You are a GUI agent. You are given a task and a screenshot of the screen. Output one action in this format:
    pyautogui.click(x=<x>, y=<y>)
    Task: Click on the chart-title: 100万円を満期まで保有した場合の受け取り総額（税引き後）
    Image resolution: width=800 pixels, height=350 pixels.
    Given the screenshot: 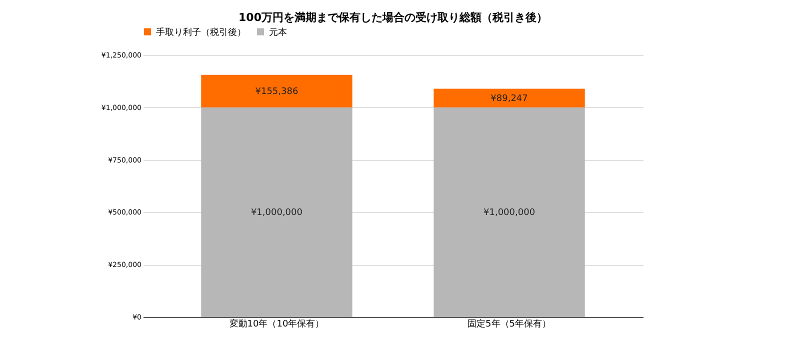 What is the action you would take?
    pyautogui.click(x=393, y=17)
    